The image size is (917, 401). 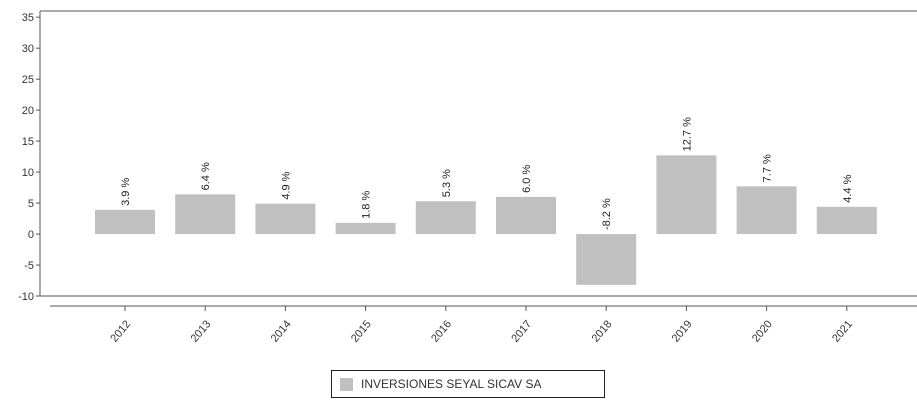 I want to click on y-tick-label: 5, so click(x=31, y=204).